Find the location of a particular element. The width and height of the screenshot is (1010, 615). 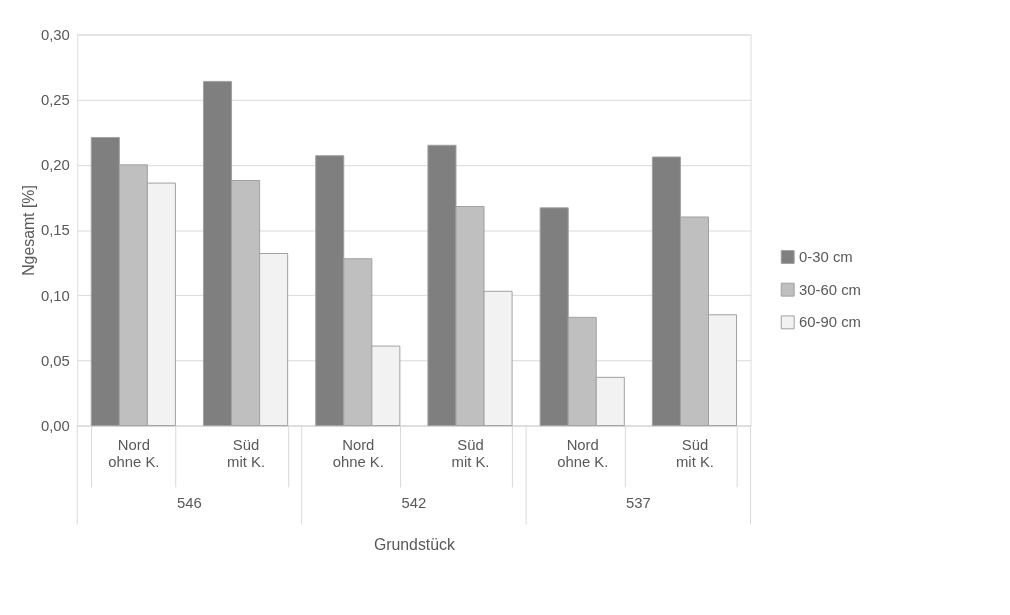

y-tick-label: 0,30 is located at coordinates (55, 34).